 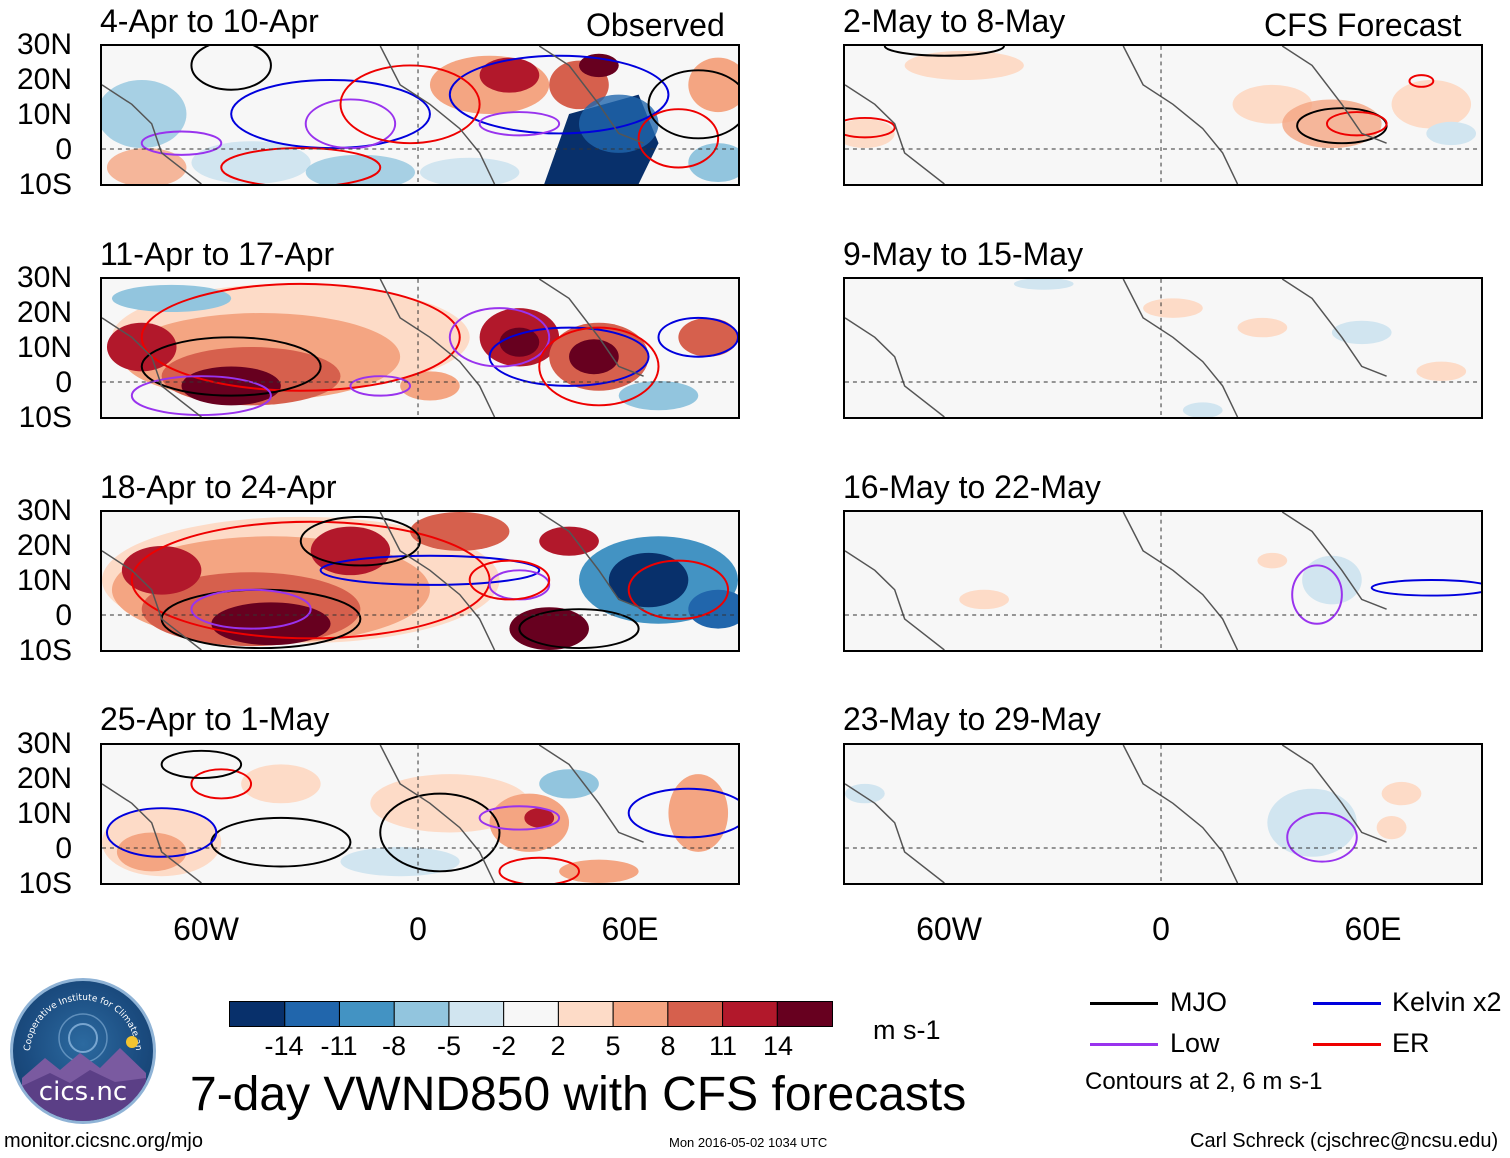 I want to click on footer-url: monitor.cicsnc.org/mjo, so click(x=103, y=1141).